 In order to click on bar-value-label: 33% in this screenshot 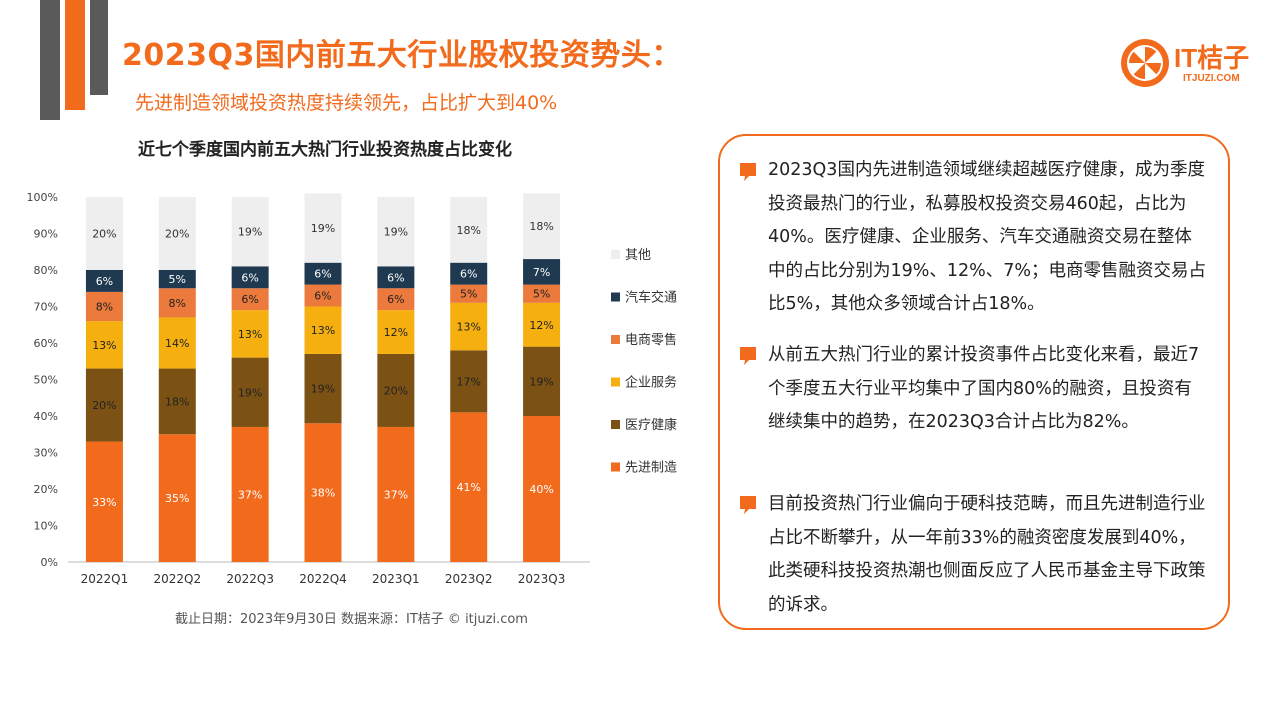, I will do `click(104, 502)`.